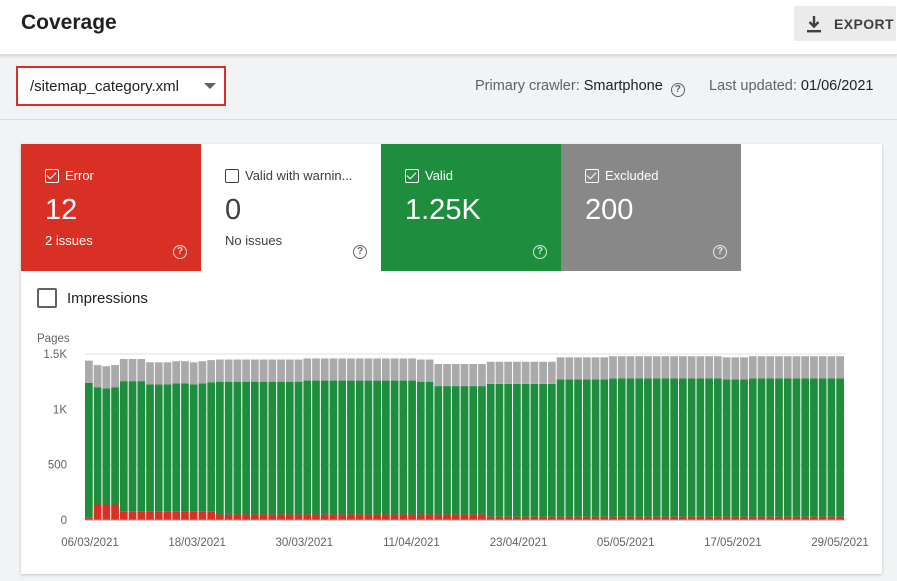 The height and width of the screenshot is (581, 897). Describe the element at coordinates (57, 466) in the screenshot. I see `y-tick-label: 500` at that location.